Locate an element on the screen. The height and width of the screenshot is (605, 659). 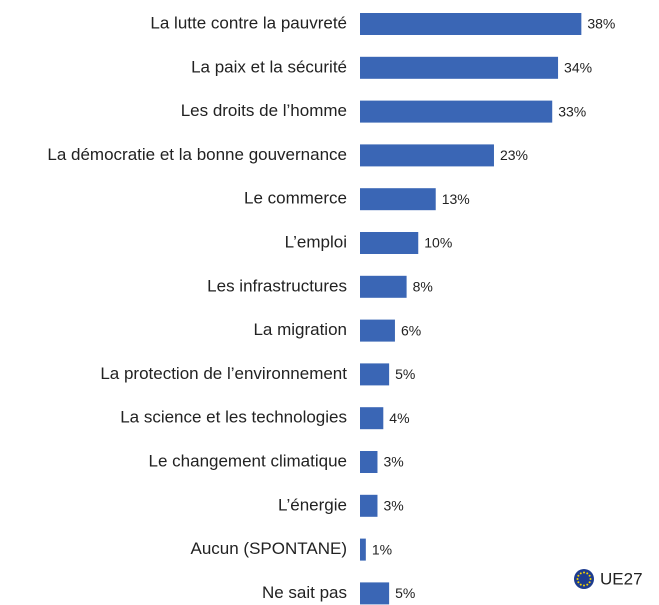
category-label: La paix et la sécurité is located at coordinates (269, 66).